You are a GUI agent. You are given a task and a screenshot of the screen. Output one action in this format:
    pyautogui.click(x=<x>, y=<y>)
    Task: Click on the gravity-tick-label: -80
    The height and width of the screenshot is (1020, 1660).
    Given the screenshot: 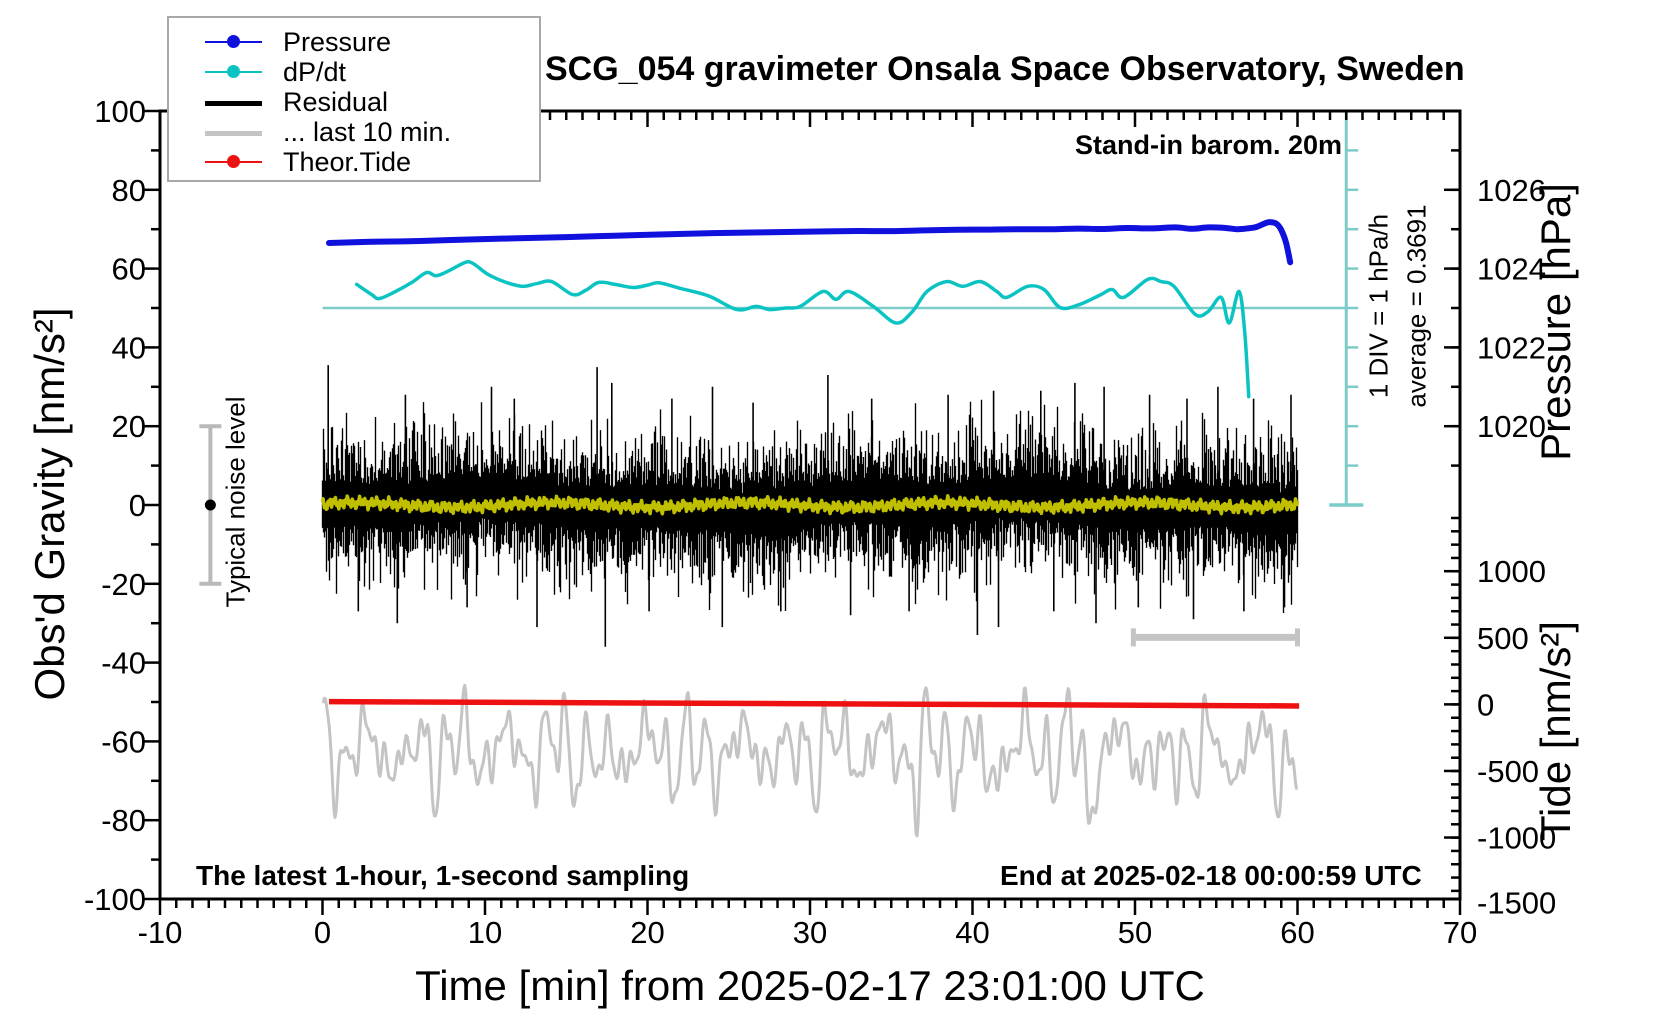 What is the action you would take?
    pyautogui.click(x=123, y=820)
    